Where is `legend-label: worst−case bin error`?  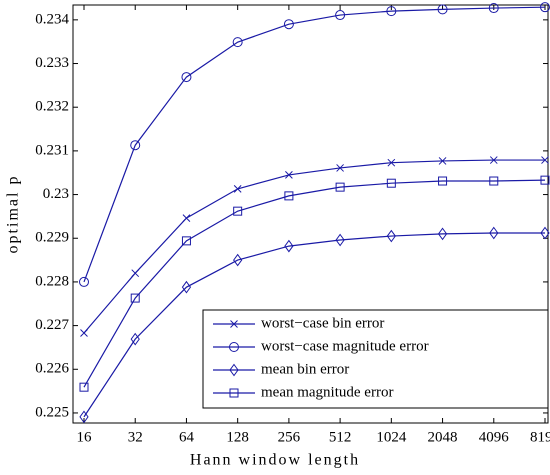
legend-label: worst−case bin error is located at coordinates (322, 323).